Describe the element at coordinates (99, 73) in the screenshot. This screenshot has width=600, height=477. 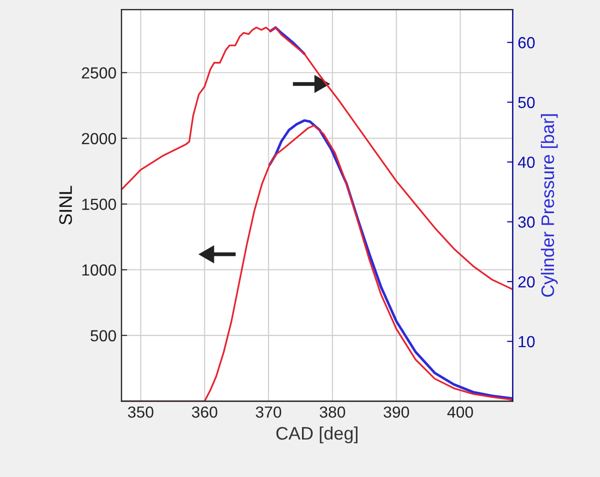
I see `y-tick-label: 2500` at that location.